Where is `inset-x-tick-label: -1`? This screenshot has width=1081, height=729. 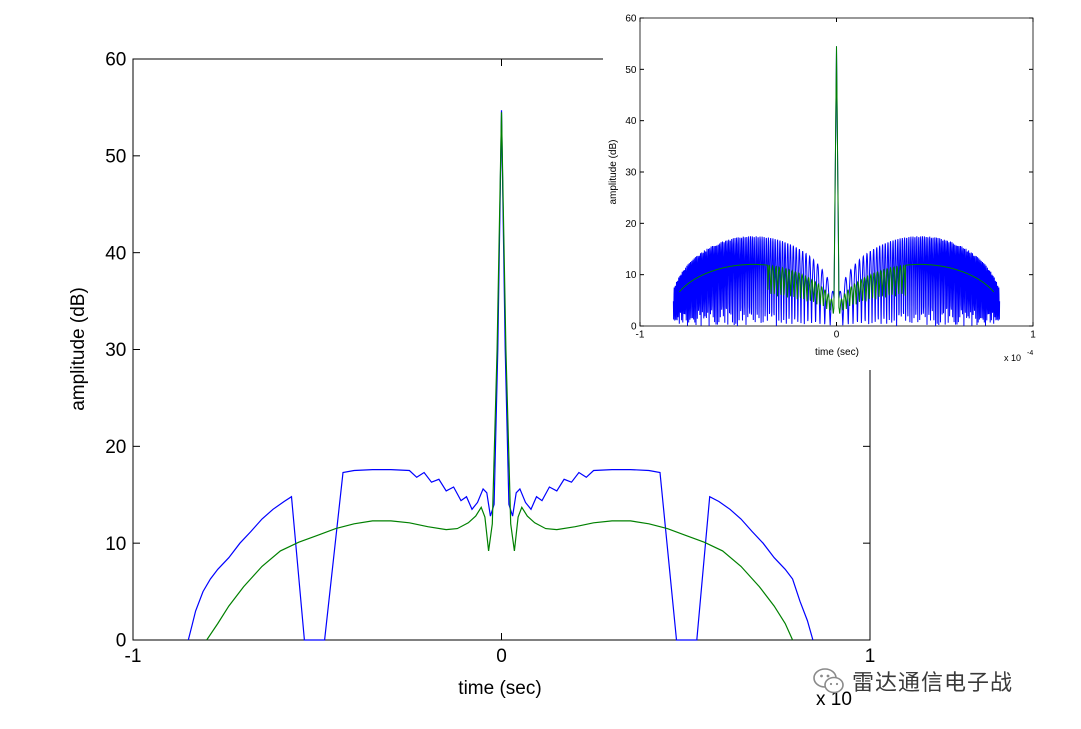
inset-x-tick-label: -1 is located at coordinates (640, 335).